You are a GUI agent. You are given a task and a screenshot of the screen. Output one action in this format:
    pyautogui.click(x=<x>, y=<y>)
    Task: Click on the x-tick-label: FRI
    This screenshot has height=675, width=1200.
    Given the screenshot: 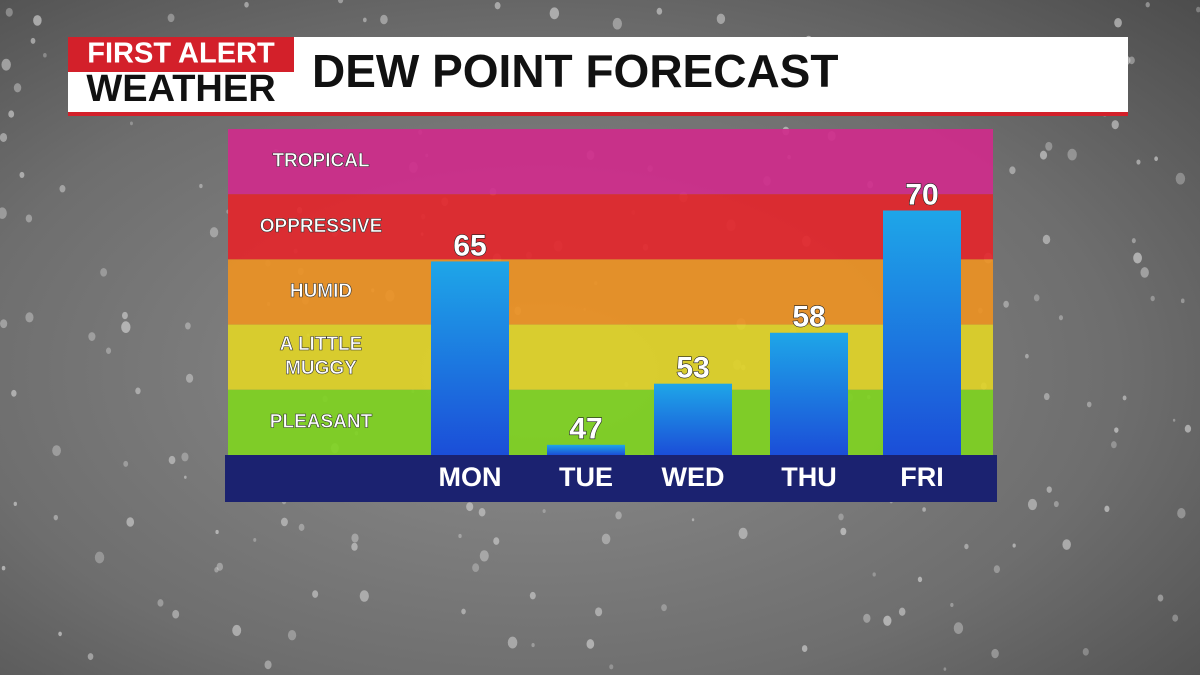 What is the action you would take?
    pyautogui.click(x=922, y=477)
    